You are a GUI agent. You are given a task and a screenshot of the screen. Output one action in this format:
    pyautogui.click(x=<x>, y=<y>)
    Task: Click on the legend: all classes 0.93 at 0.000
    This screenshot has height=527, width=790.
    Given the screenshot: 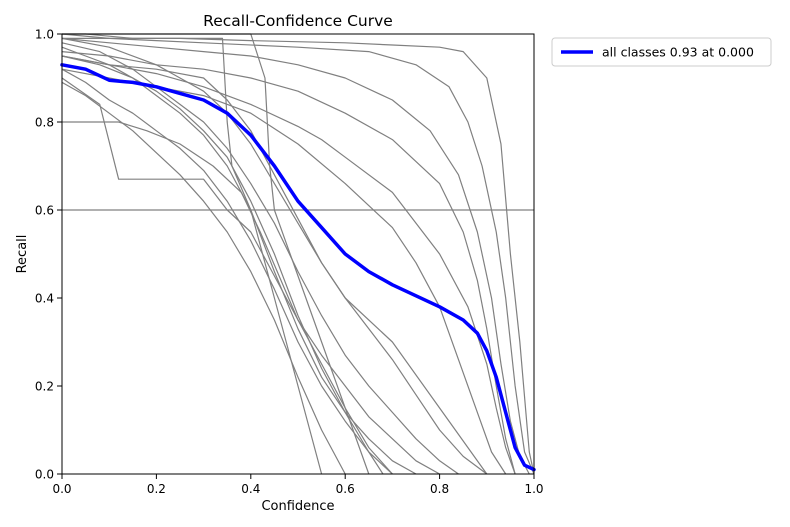 What is the action you would take?
    pyautogui.click(x=661, y=52)
    